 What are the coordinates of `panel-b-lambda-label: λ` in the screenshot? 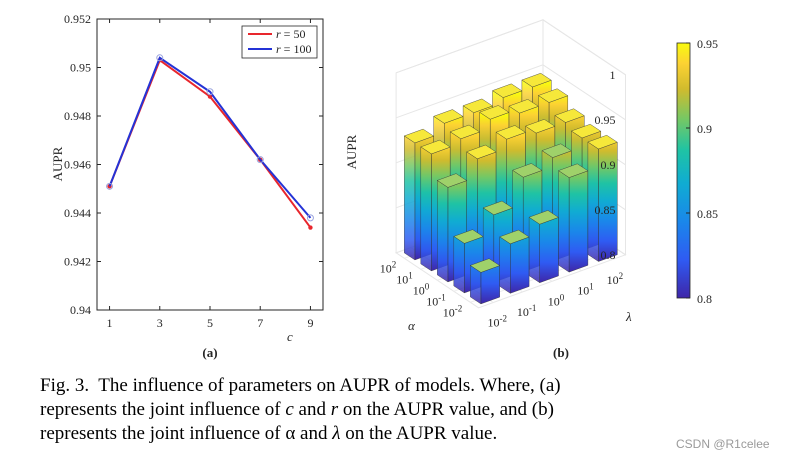 It's located at (628, 316).